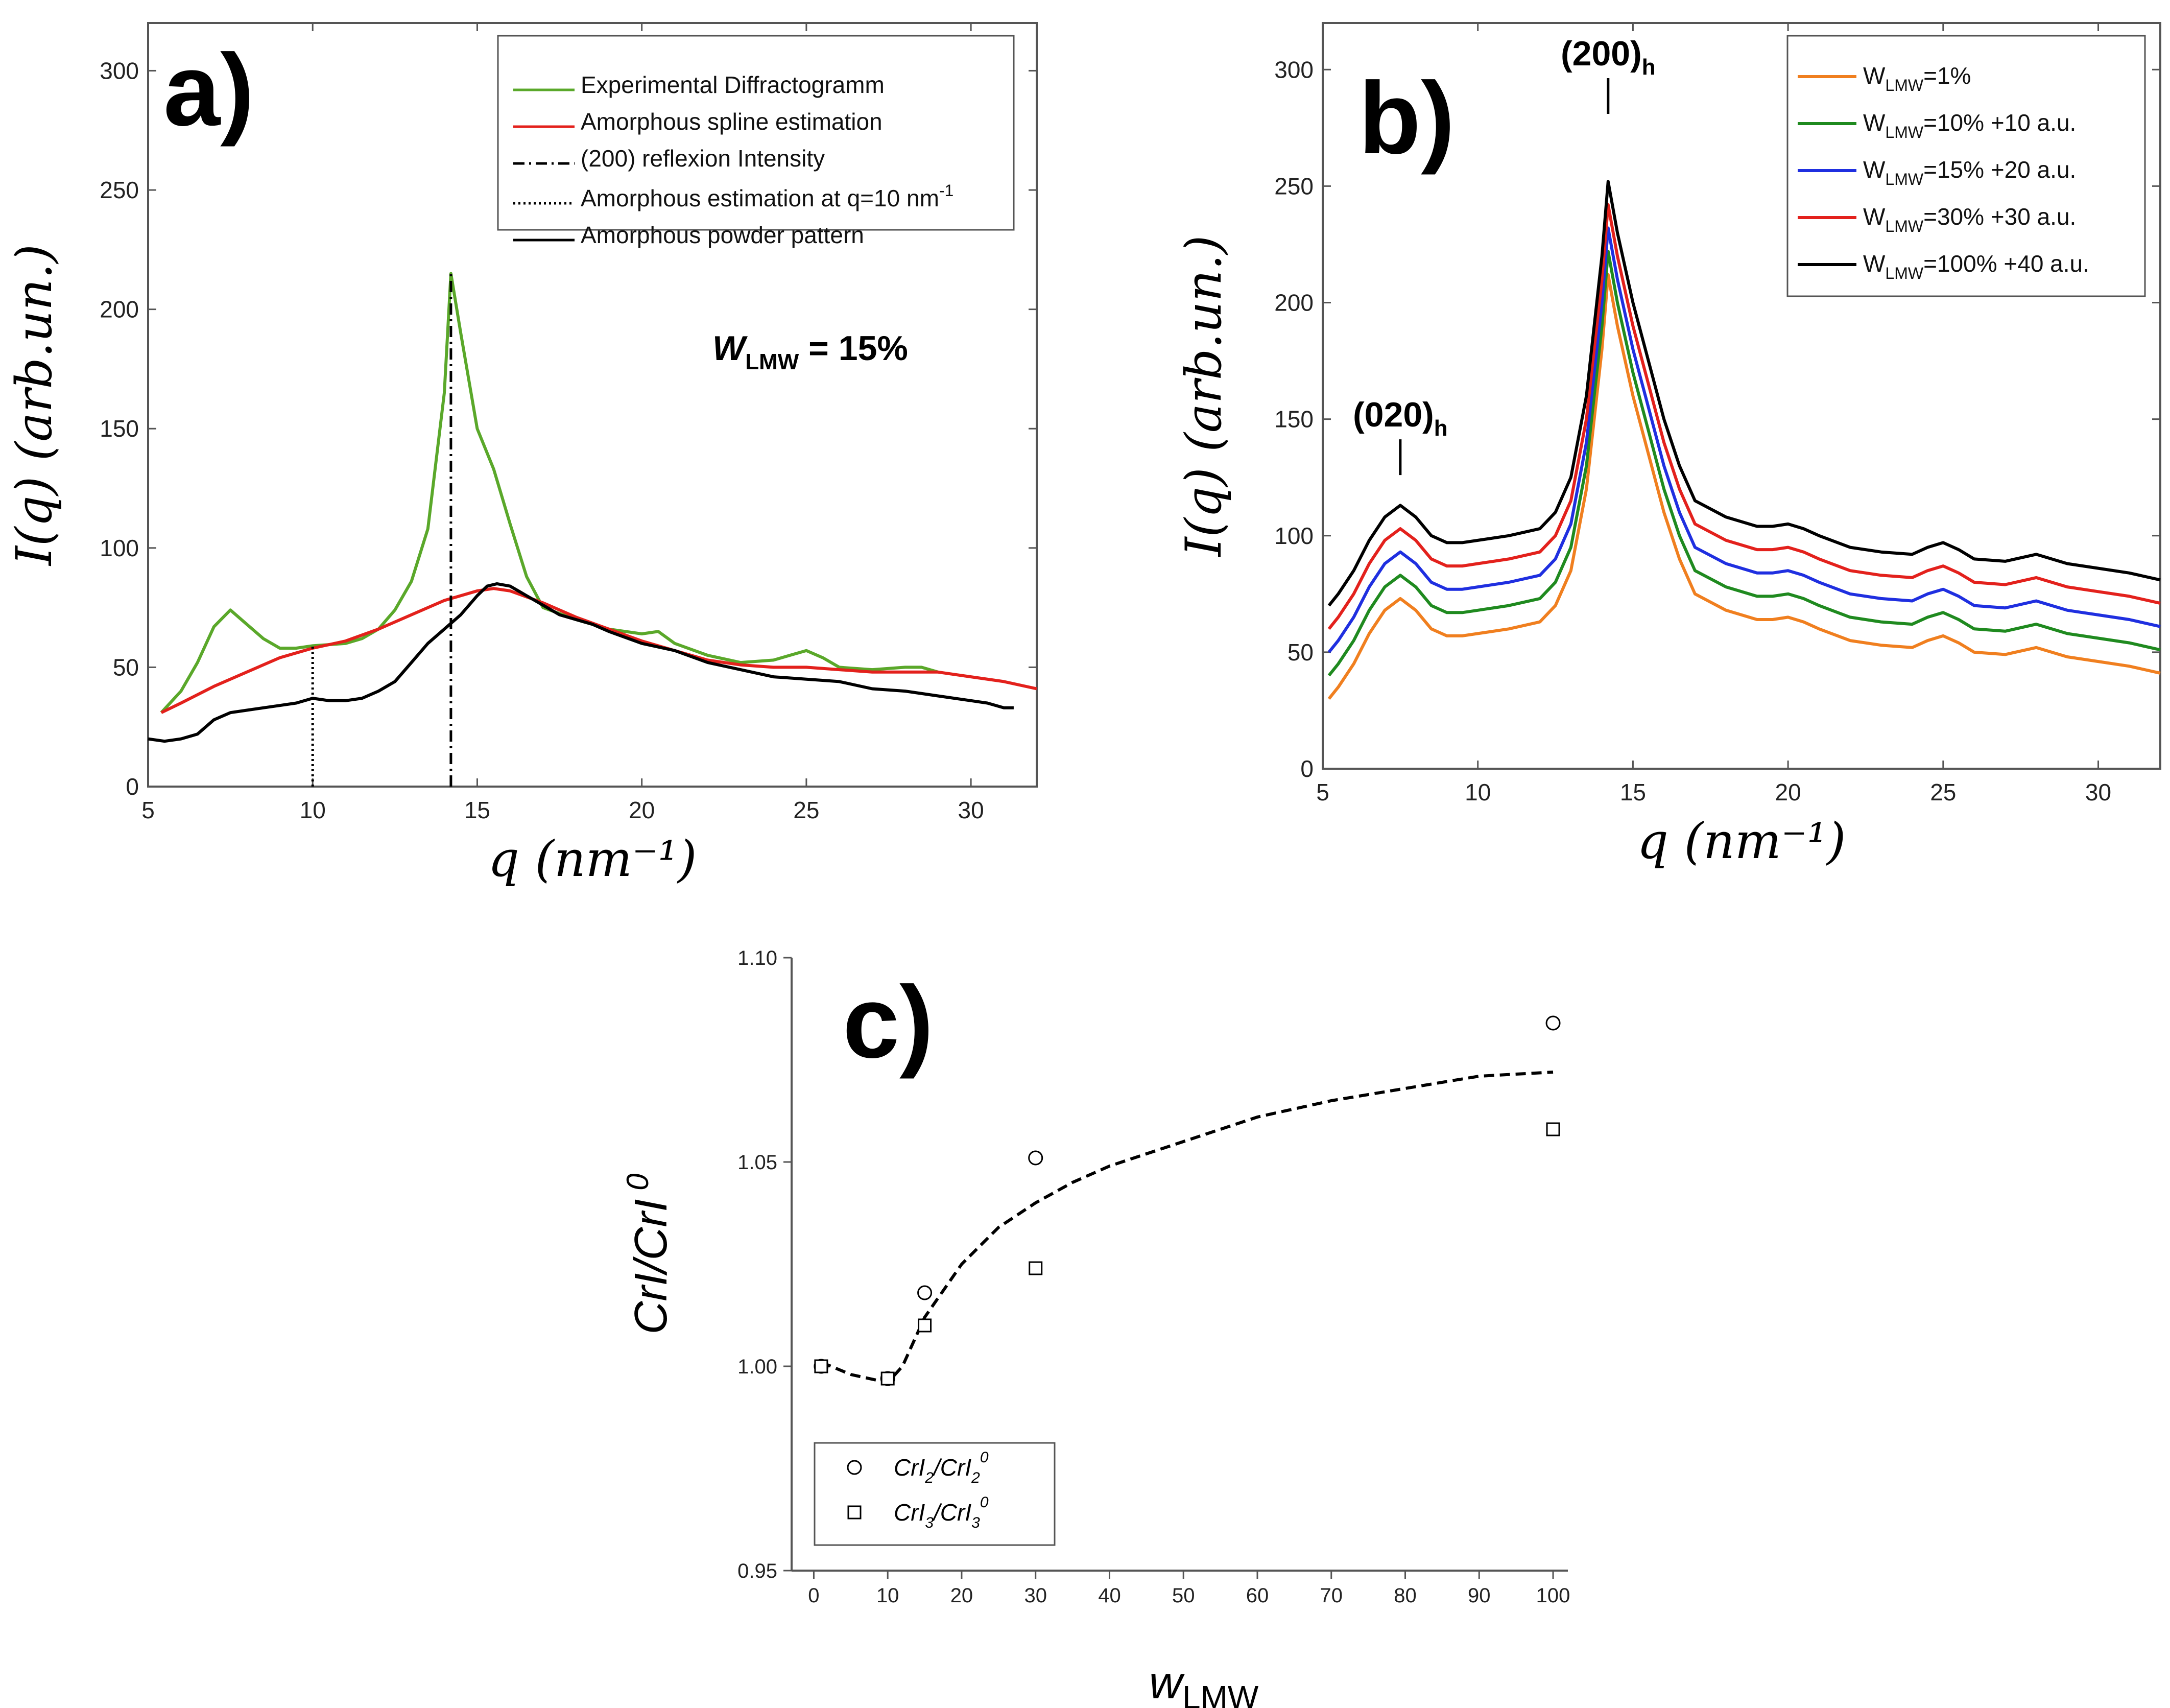 This screenshot has height=1708, width=2170. I want to click on legend-entry: (200) reflexion Intensity, so click(703, 158).